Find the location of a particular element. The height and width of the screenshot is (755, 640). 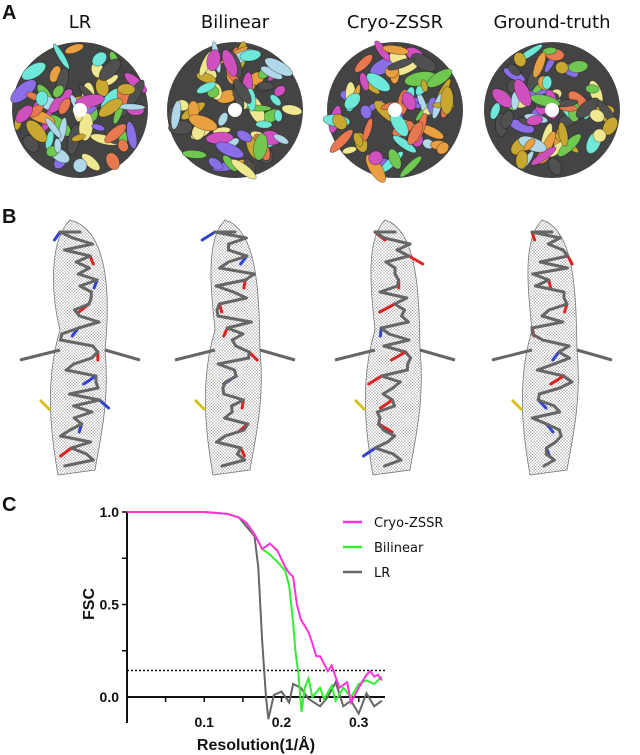

x-tick-label: 0.3 is located at coordinates (359, 722).